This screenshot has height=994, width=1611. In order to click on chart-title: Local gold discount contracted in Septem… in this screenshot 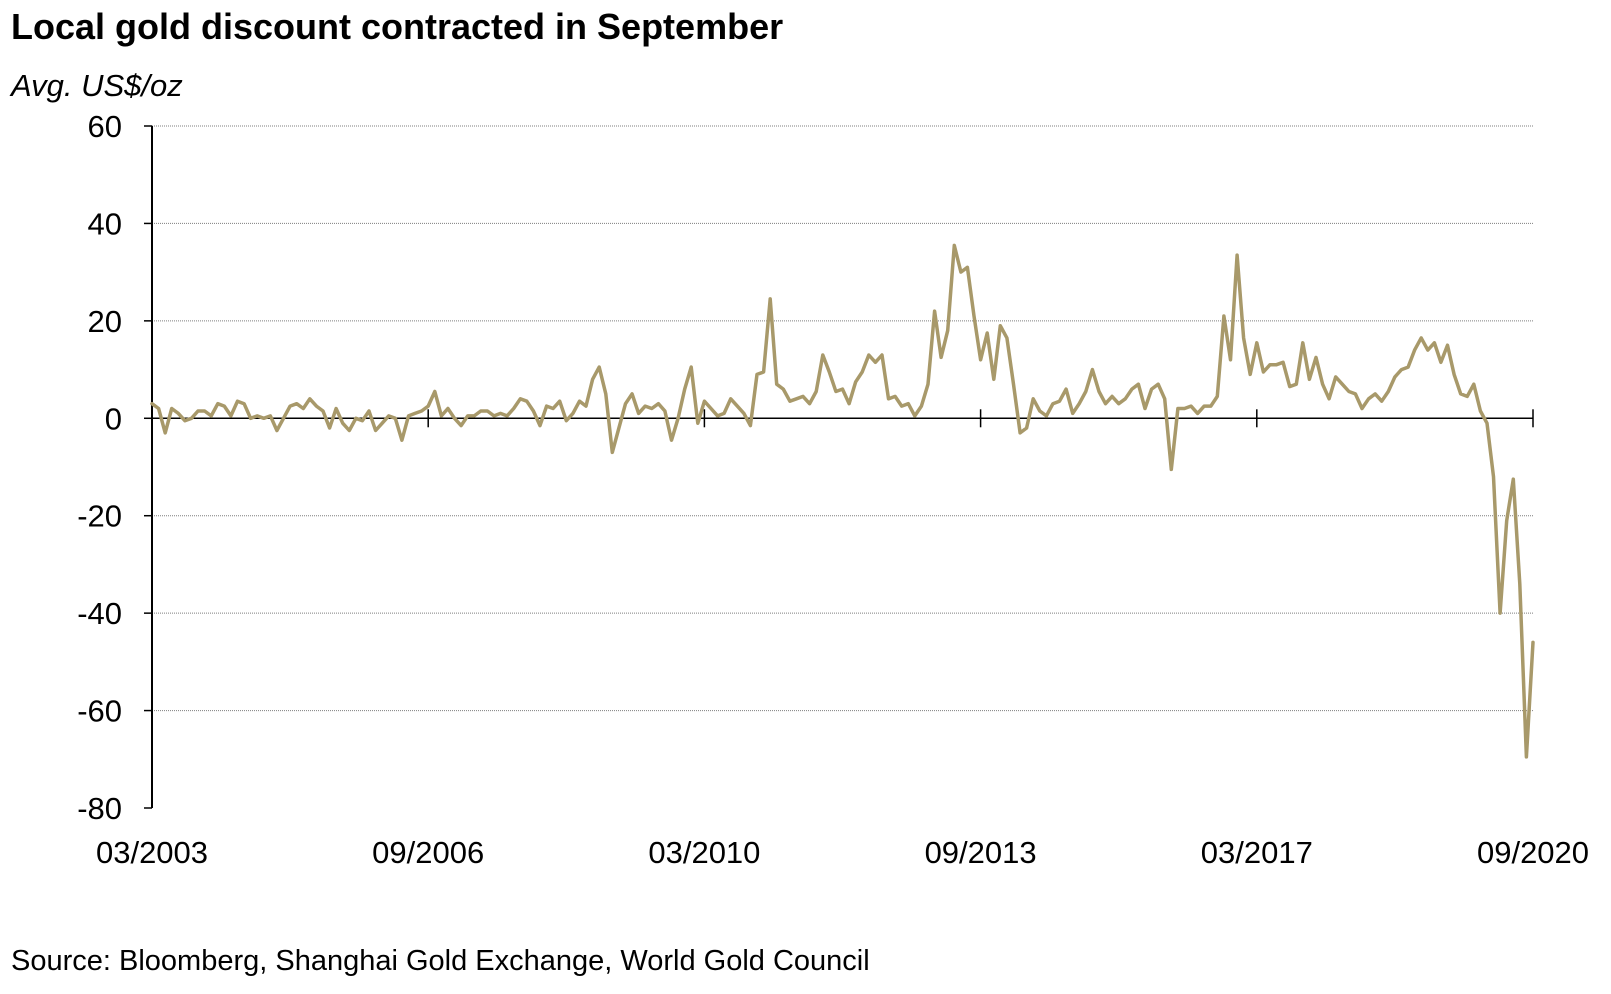, I will do `click(397, 26)`.